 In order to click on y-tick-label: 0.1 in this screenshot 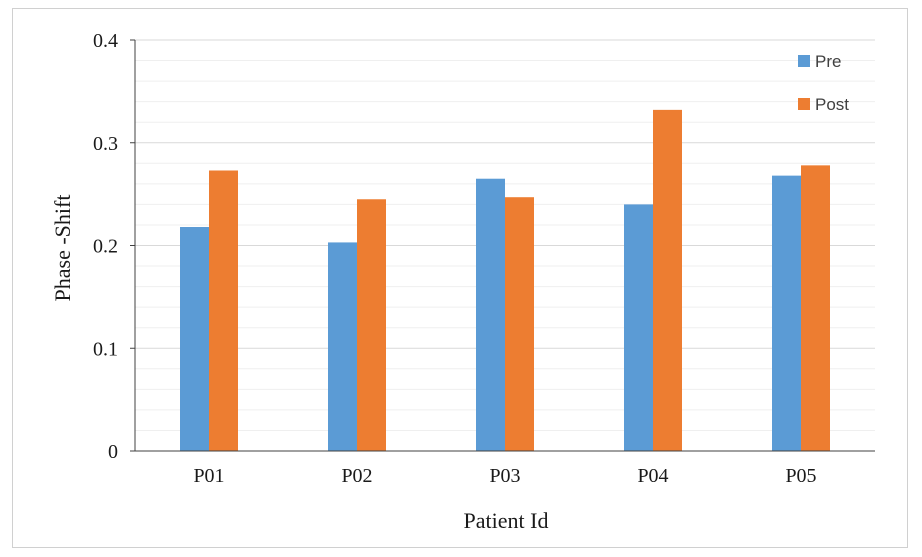, I will do `click(105, 349)`.